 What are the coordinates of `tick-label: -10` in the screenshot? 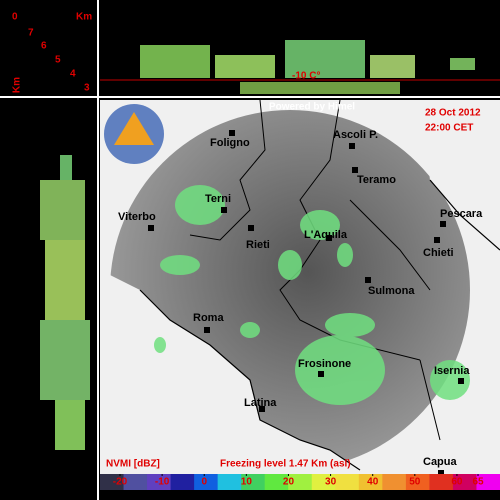 It's located at (162, 482).